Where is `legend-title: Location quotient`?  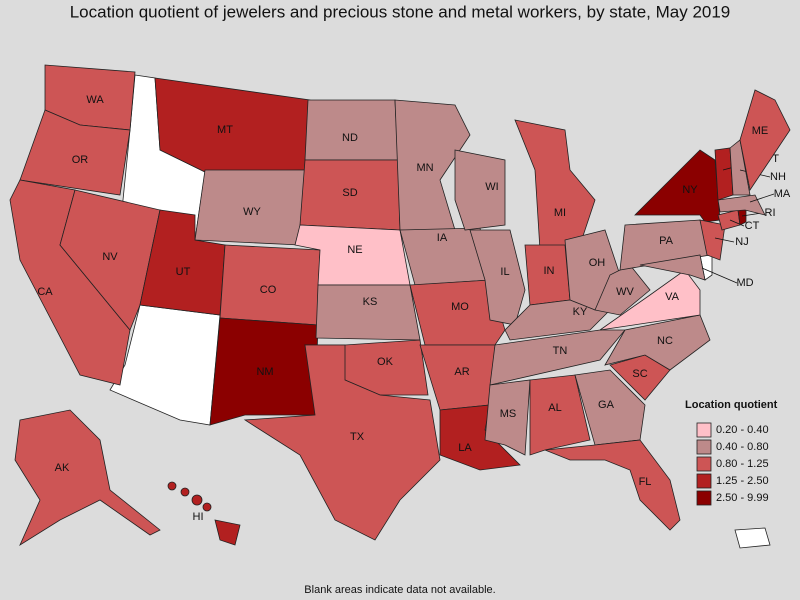 legend-title: Location quotient is located at coordinates (731, 405).